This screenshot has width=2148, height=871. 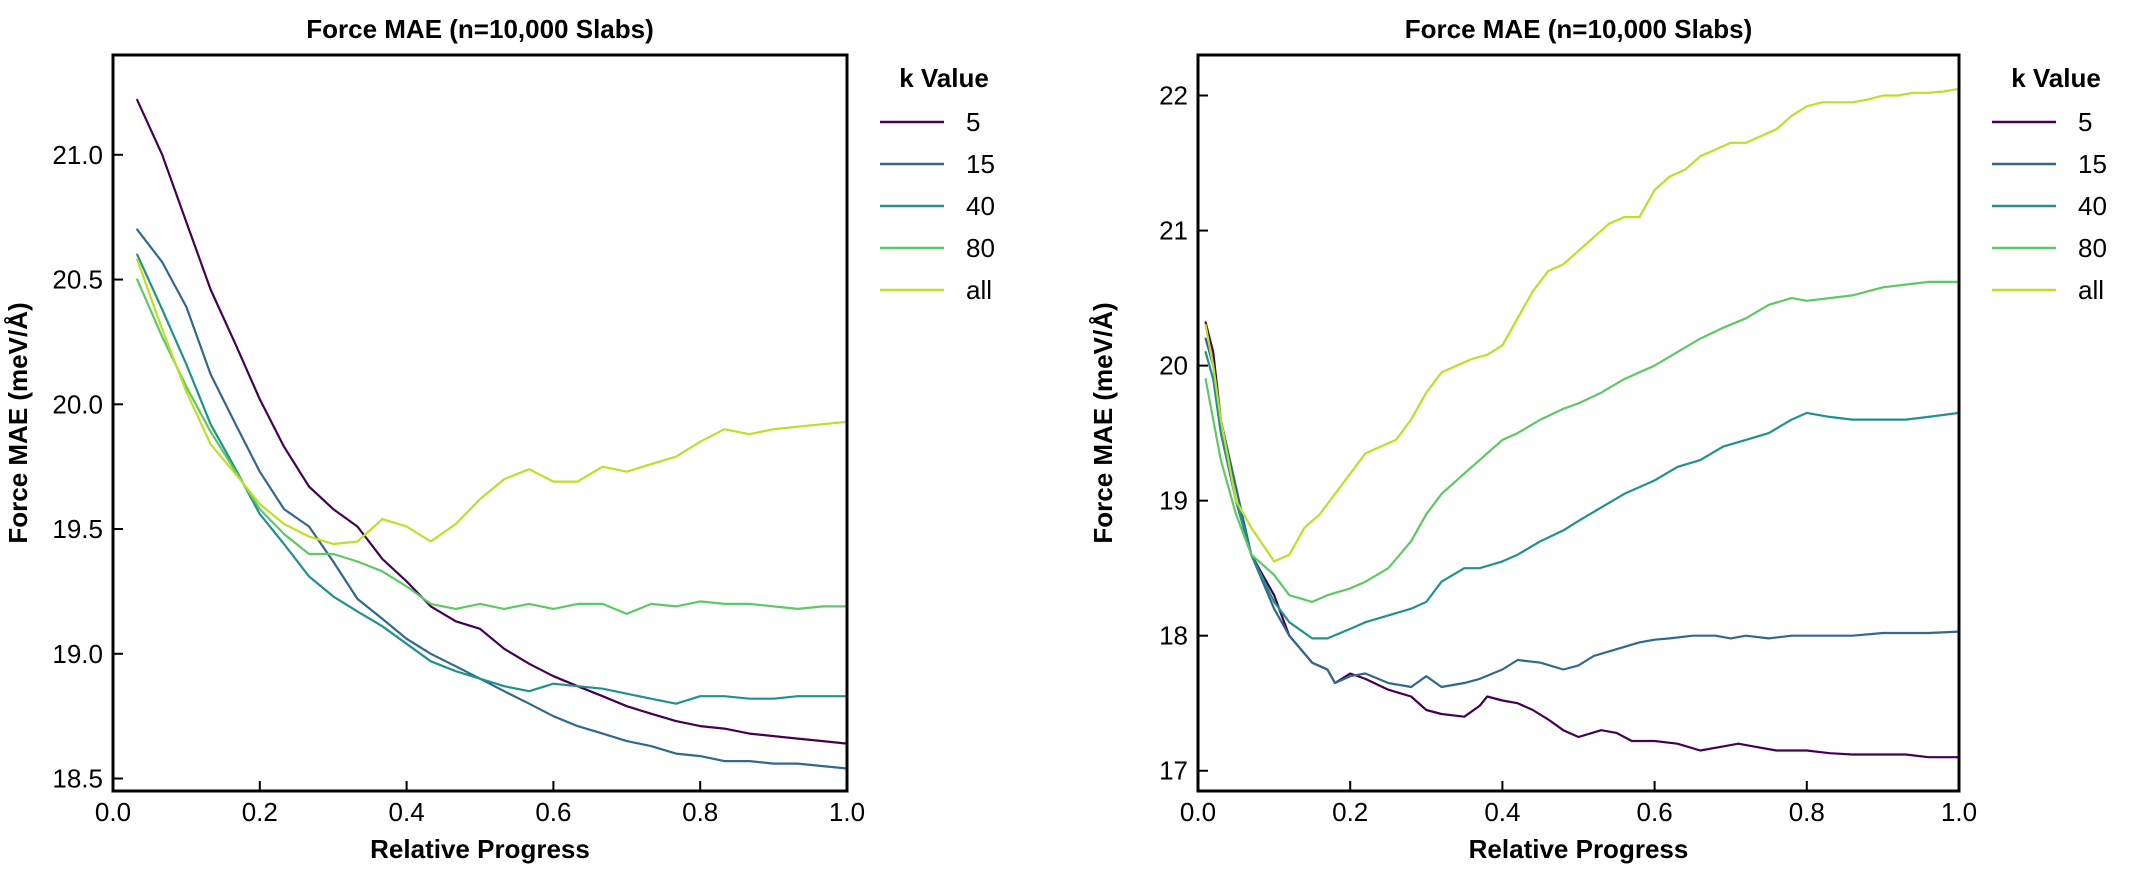 I want to click on y-tick-label: 19.0, so click(x=77, y=654).